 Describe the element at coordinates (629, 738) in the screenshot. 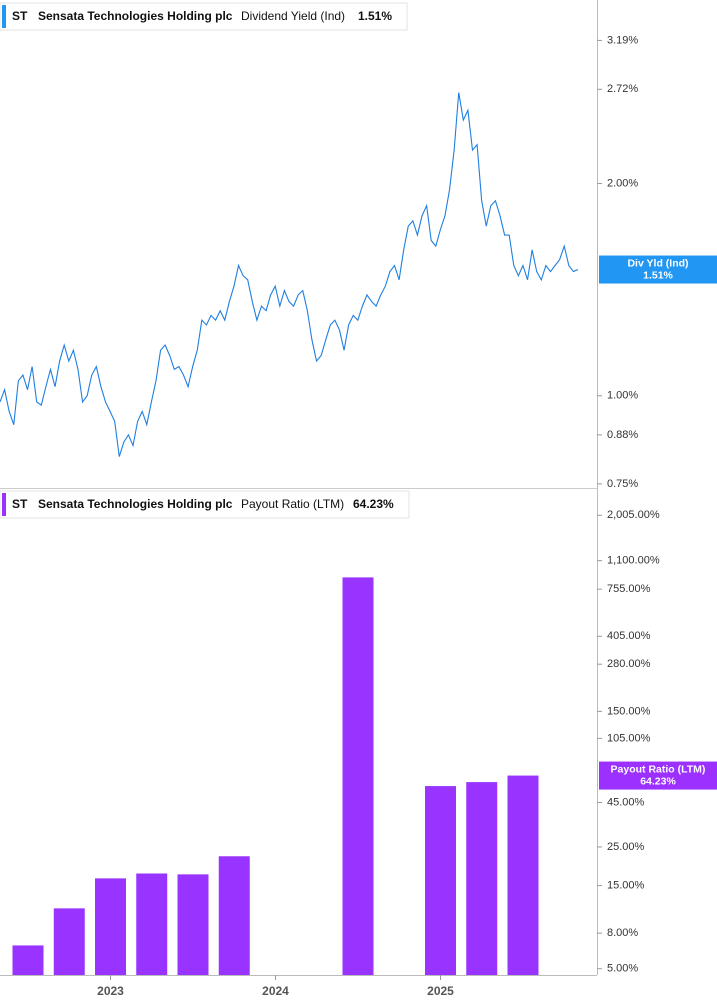

I see `y-tick-label: 105.00%` at that location.